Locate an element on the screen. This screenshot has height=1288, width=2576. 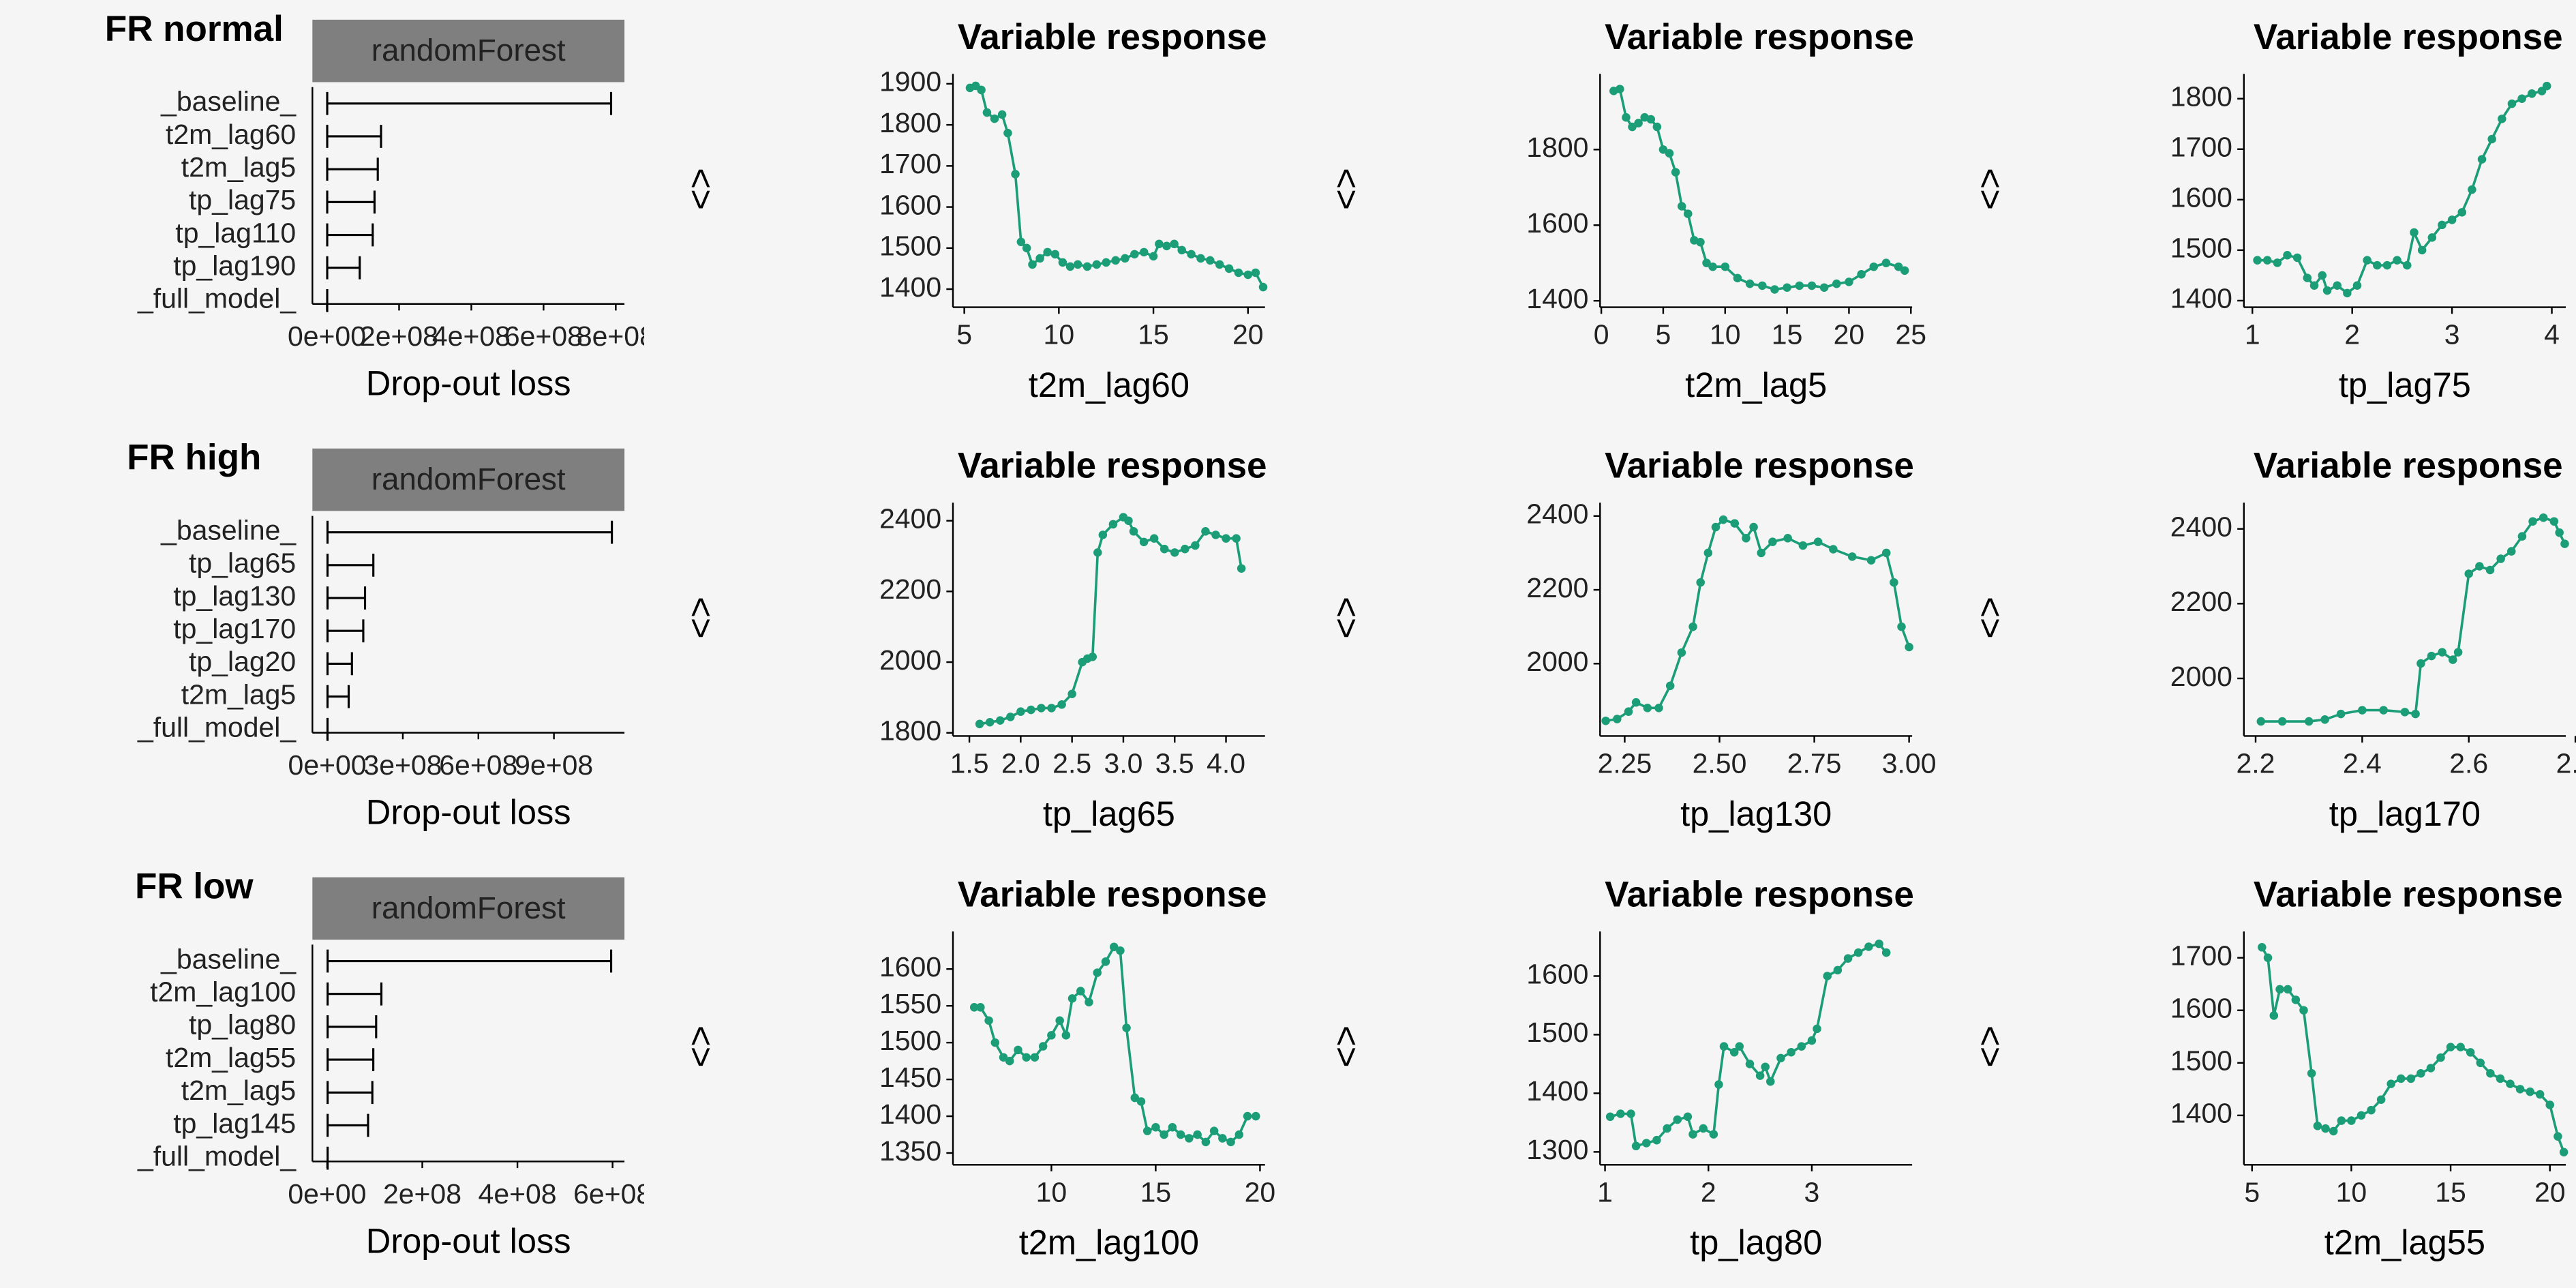
x-tick-label: 10 is located at coordinates (1059, 334).